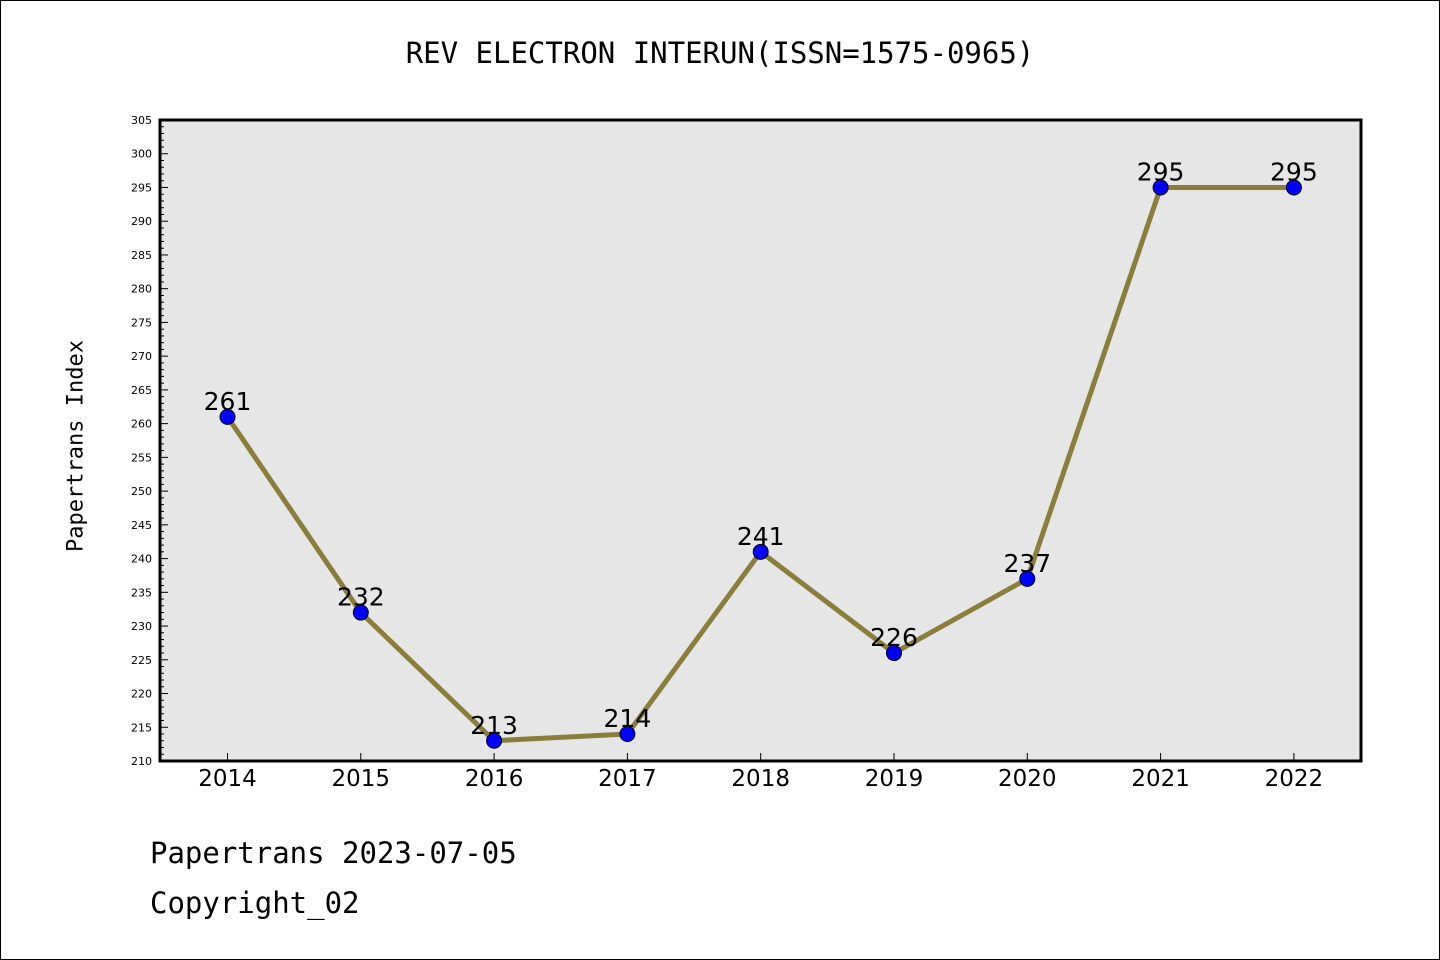  I want to click on x-tick-label: 2022, so click(1294, 779).